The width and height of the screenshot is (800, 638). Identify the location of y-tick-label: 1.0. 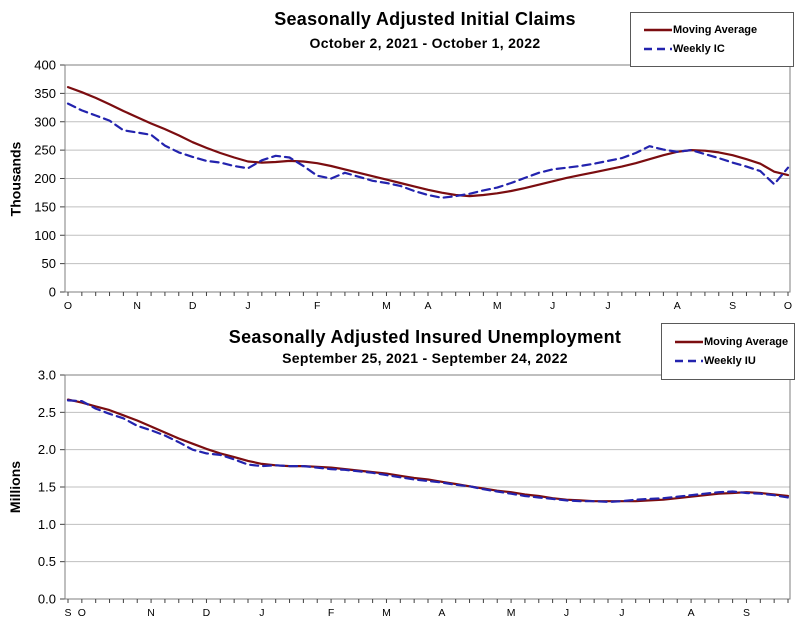
(47, 524).